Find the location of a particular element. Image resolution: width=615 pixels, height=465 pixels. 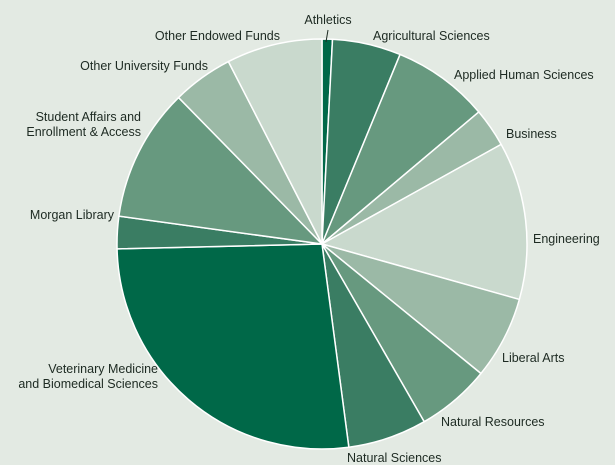

leader-lines is located at coordinates (327, 36).